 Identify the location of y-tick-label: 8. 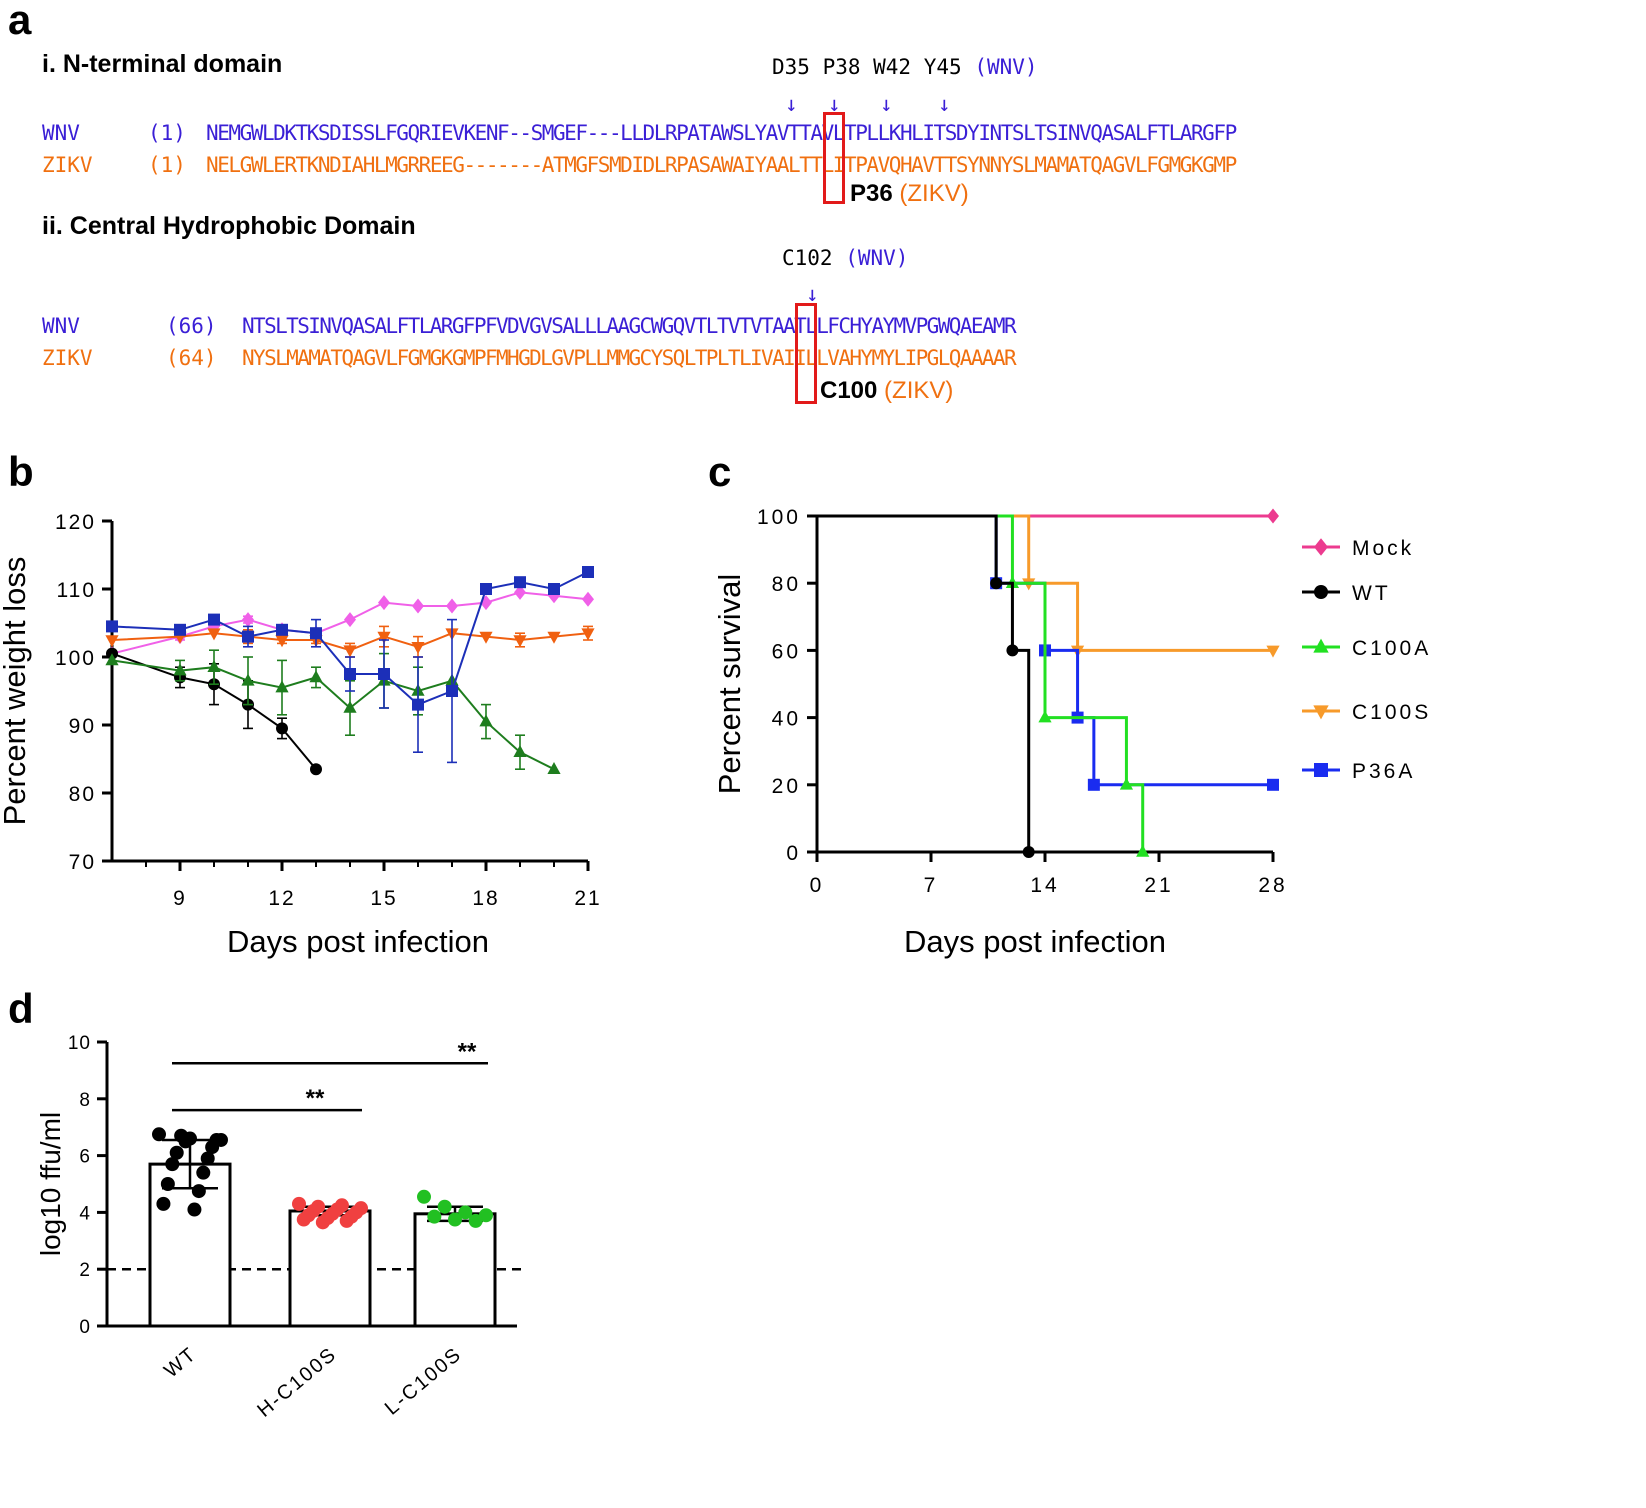
(85, 1100).